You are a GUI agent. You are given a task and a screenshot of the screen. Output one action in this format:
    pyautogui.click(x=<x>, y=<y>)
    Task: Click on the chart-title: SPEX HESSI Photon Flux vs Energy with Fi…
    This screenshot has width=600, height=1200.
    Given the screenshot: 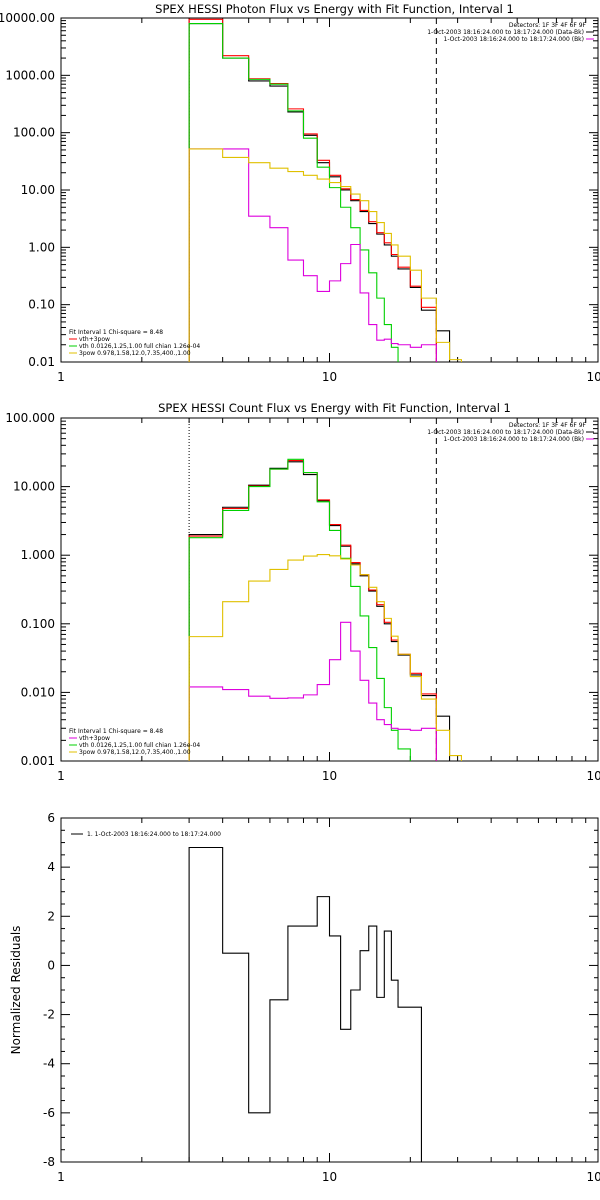 What is the action you would take?
    pyautogui.click(x=334, y=9)
    